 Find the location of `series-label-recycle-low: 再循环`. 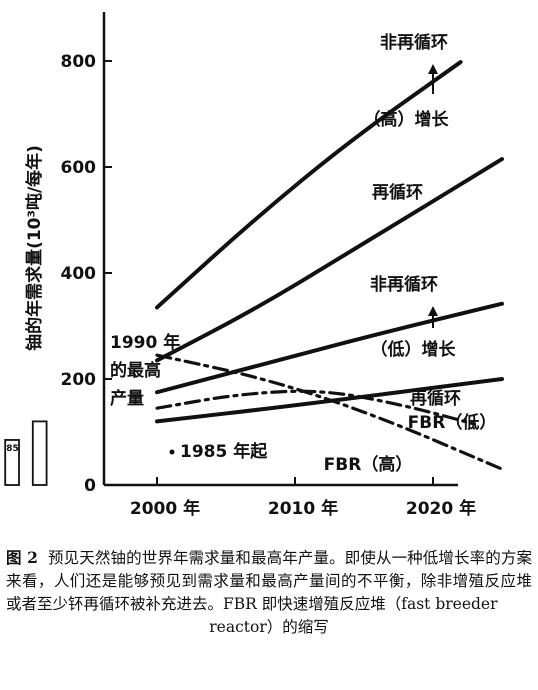

series-label-recycle-low: 再循环 is located at coordinates (435, 398).